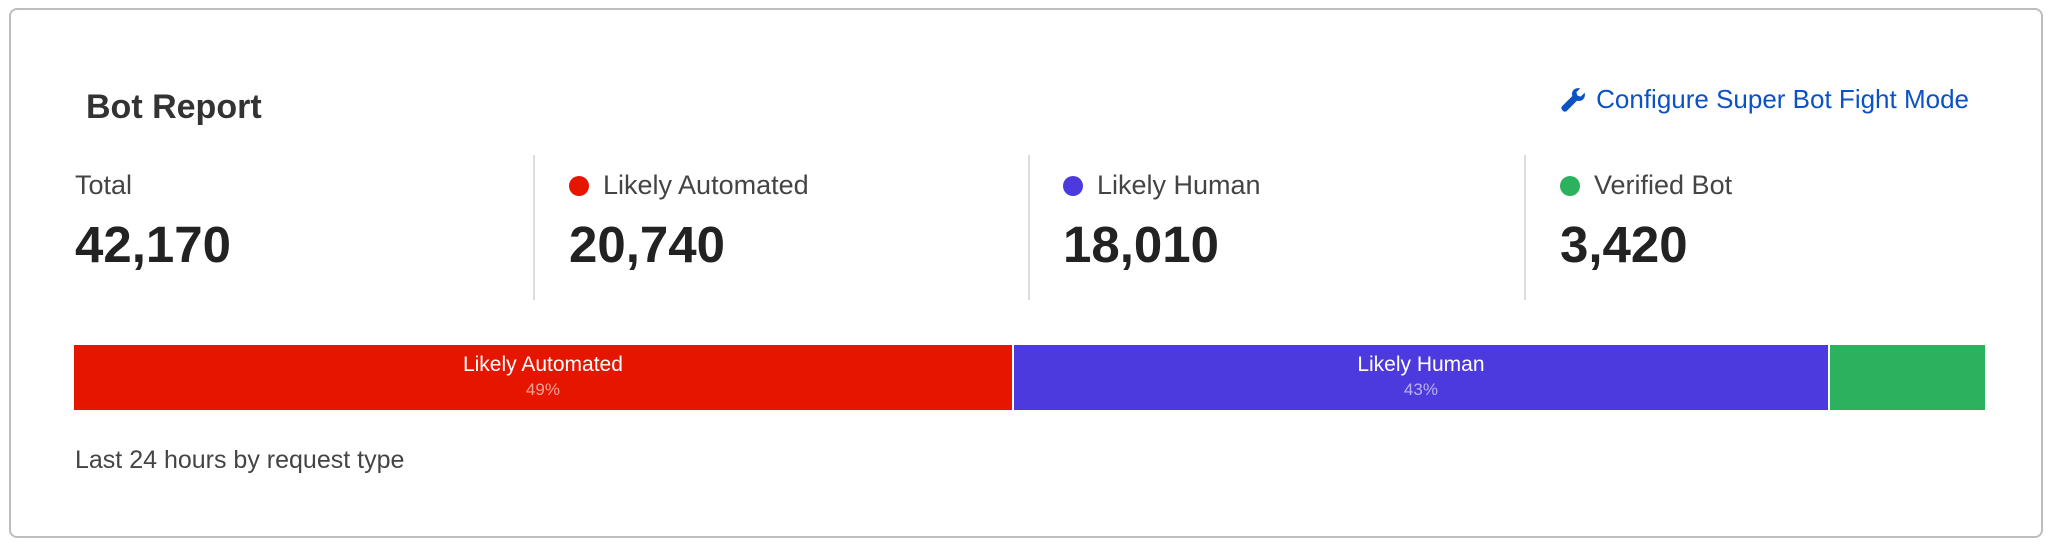  Describe the element at coordinates (174, 107) in the screenshot. I see `card-title: Bot Report` at that location.